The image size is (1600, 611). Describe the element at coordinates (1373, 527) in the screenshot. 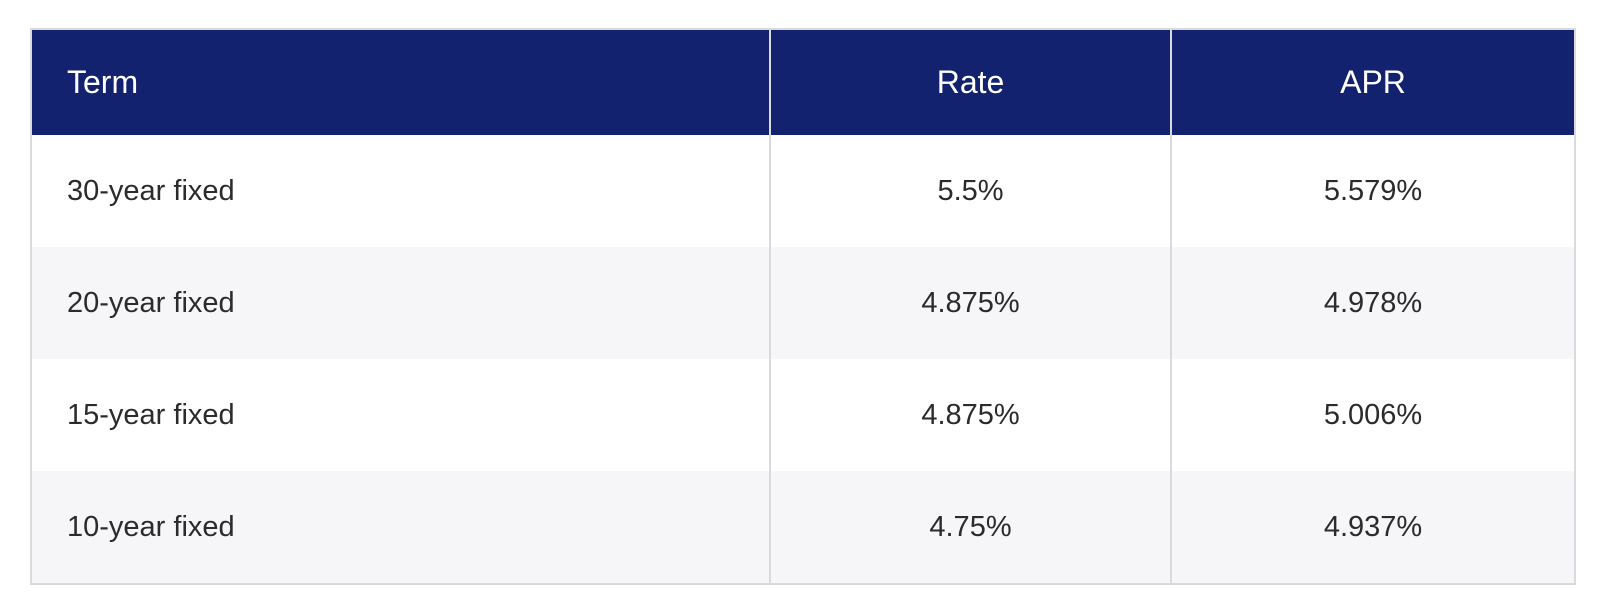

I see `apr-cell: 4.937%` at that location.